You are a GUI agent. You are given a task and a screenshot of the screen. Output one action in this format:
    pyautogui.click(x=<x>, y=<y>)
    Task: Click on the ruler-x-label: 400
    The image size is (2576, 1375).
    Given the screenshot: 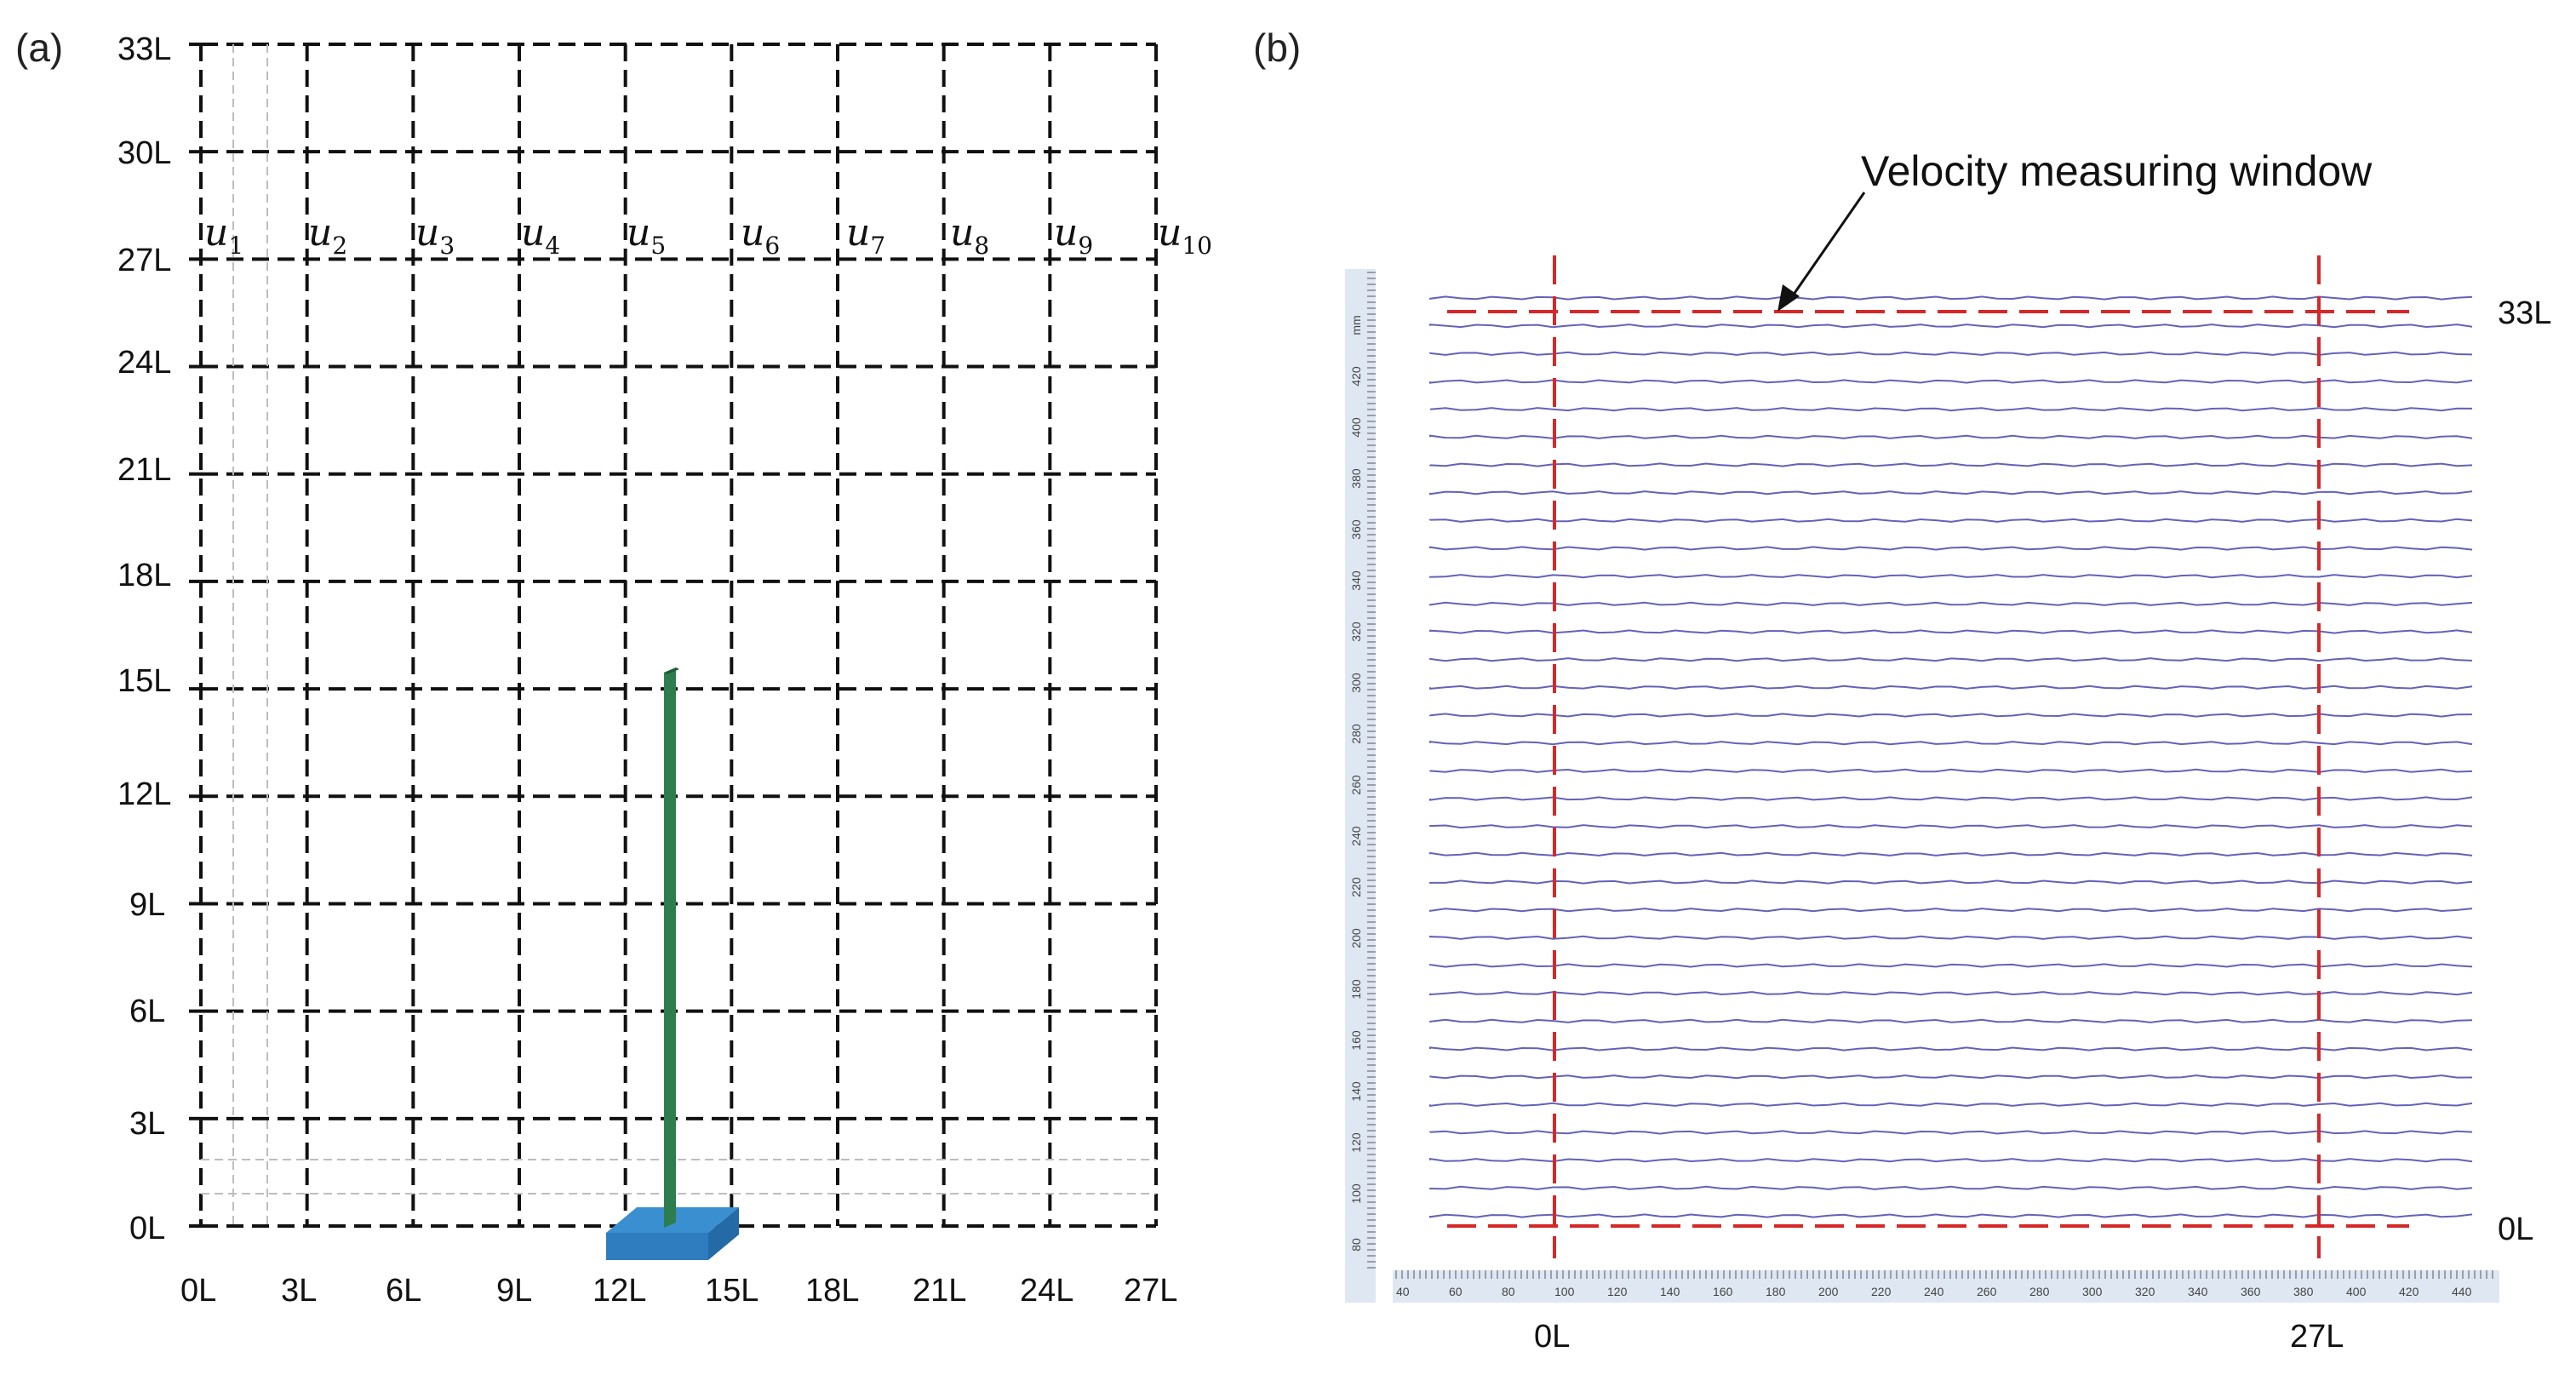 What is the action you would take?
    pyautogui.click(x=2356, y=1291)
    